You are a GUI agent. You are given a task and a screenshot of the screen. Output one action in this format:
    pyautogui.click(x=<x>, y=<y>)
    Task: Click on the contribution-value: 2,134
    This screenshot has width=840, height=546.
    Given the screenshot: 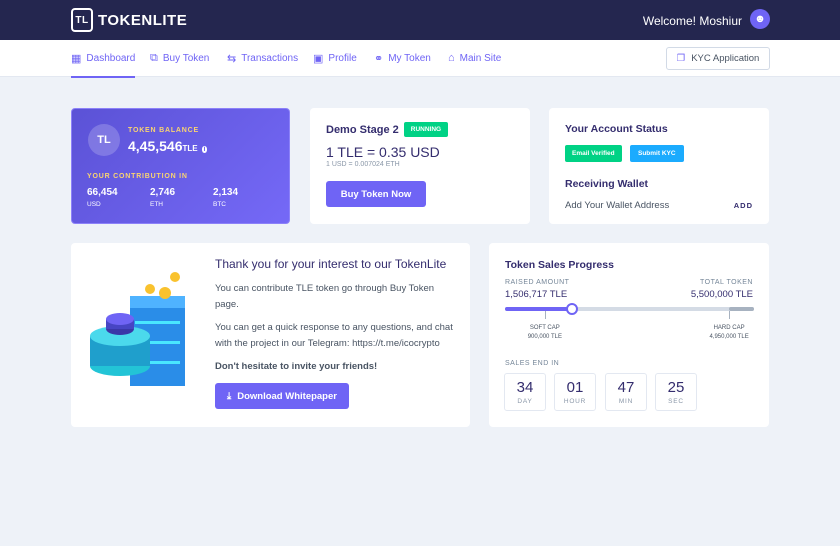 What is the action you would take?
    pyautogui.click(x=226, y=192)
    